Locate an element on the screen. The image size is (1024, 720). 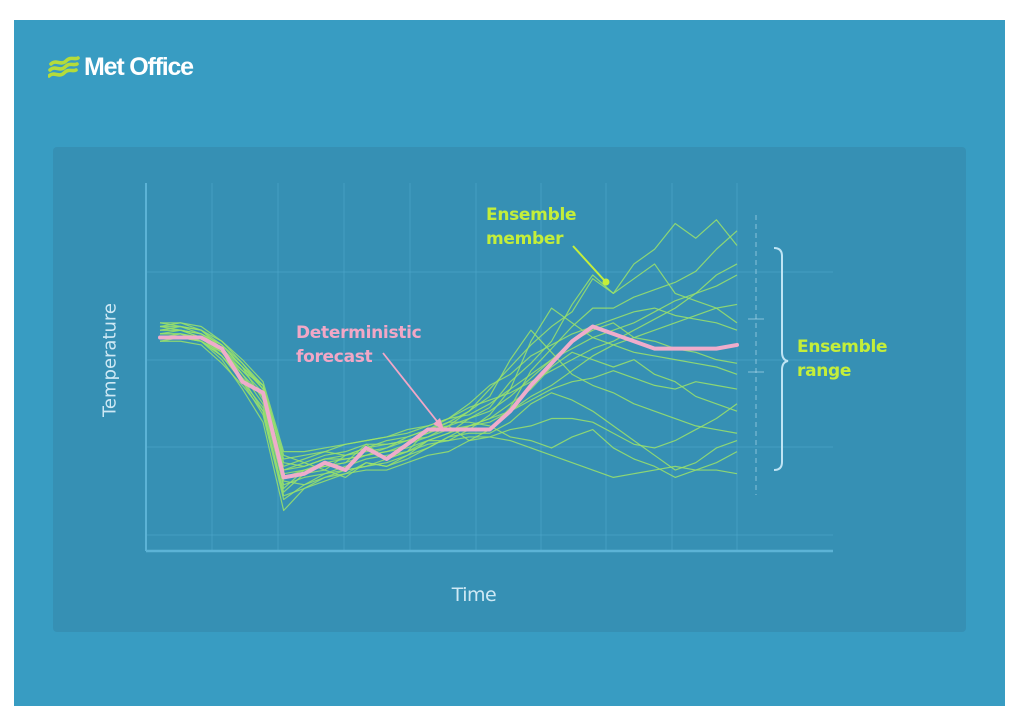
brand-name: Met Office is located at coordinates (139, 67).